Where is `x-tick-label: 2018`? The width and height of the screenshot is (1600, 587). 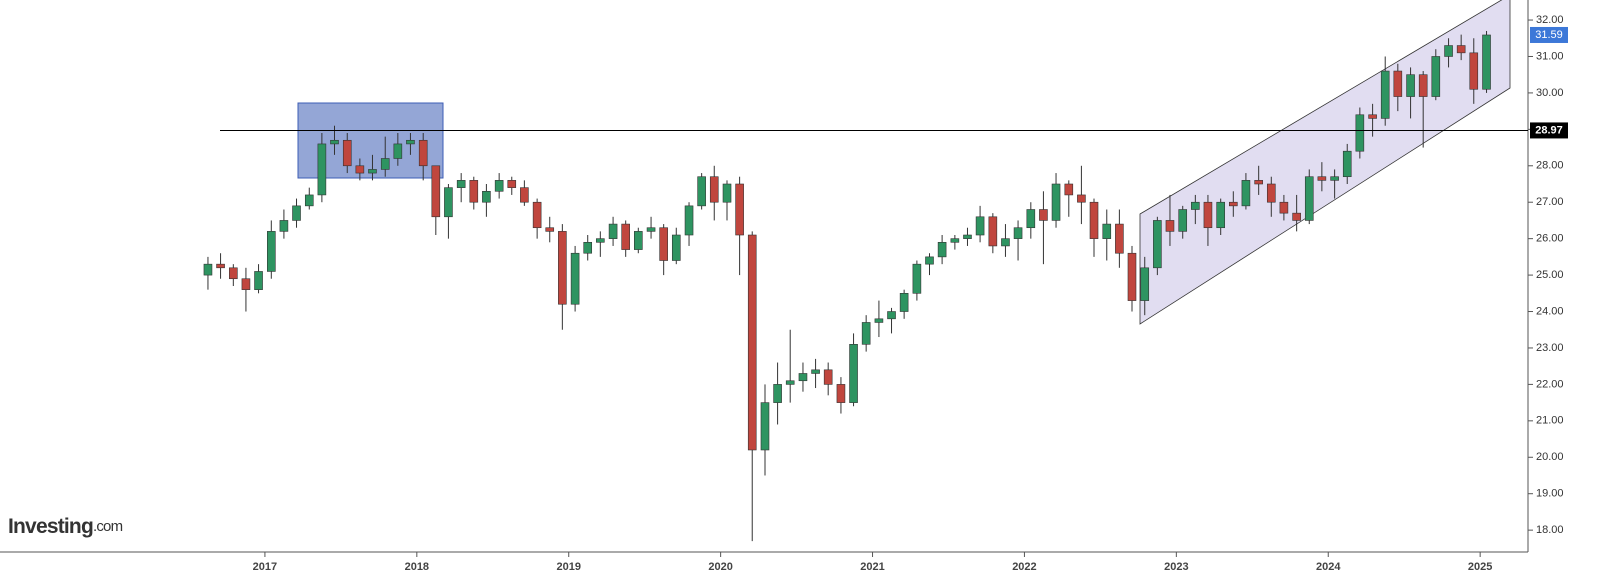 x-tick-label: 2018 is located at coordinates (417, 567).